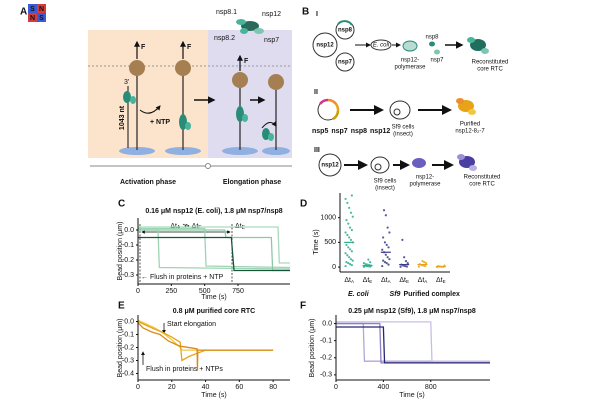 The image size is (600, 400). I want to click on row-numeral: III, so click(317, 150).